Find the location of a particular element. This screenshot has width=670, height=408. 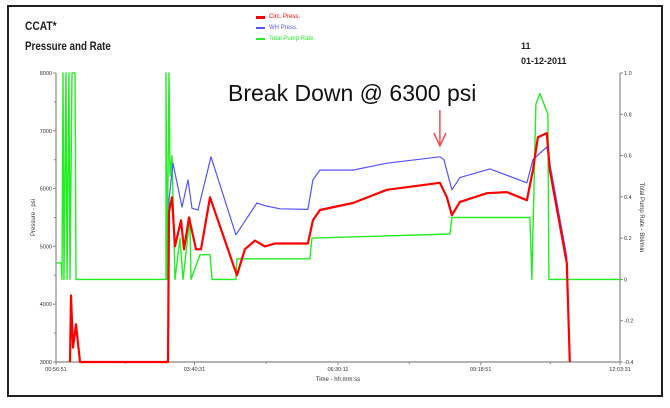

run-number: 11 is located at coordinates (526, 46).